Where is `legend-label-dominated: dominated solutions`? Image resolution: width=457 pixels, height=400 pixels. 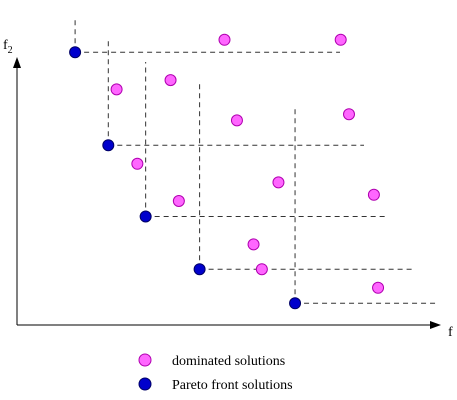 legend-label-dominated: dominated solutions is located at coordinates (228, 361).